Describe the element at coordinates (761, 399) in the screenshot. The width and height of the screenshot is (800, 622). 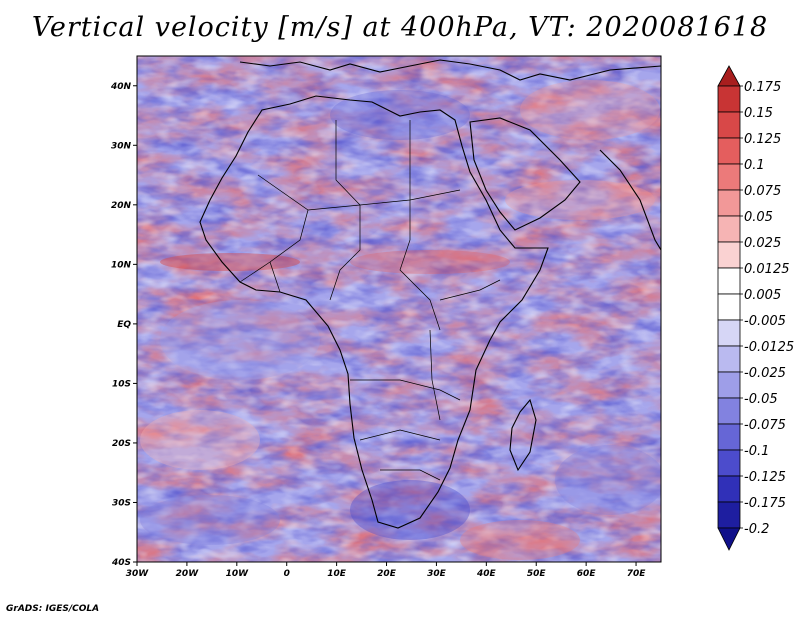
I see `colorbar-level-label: -0.05` at that location.